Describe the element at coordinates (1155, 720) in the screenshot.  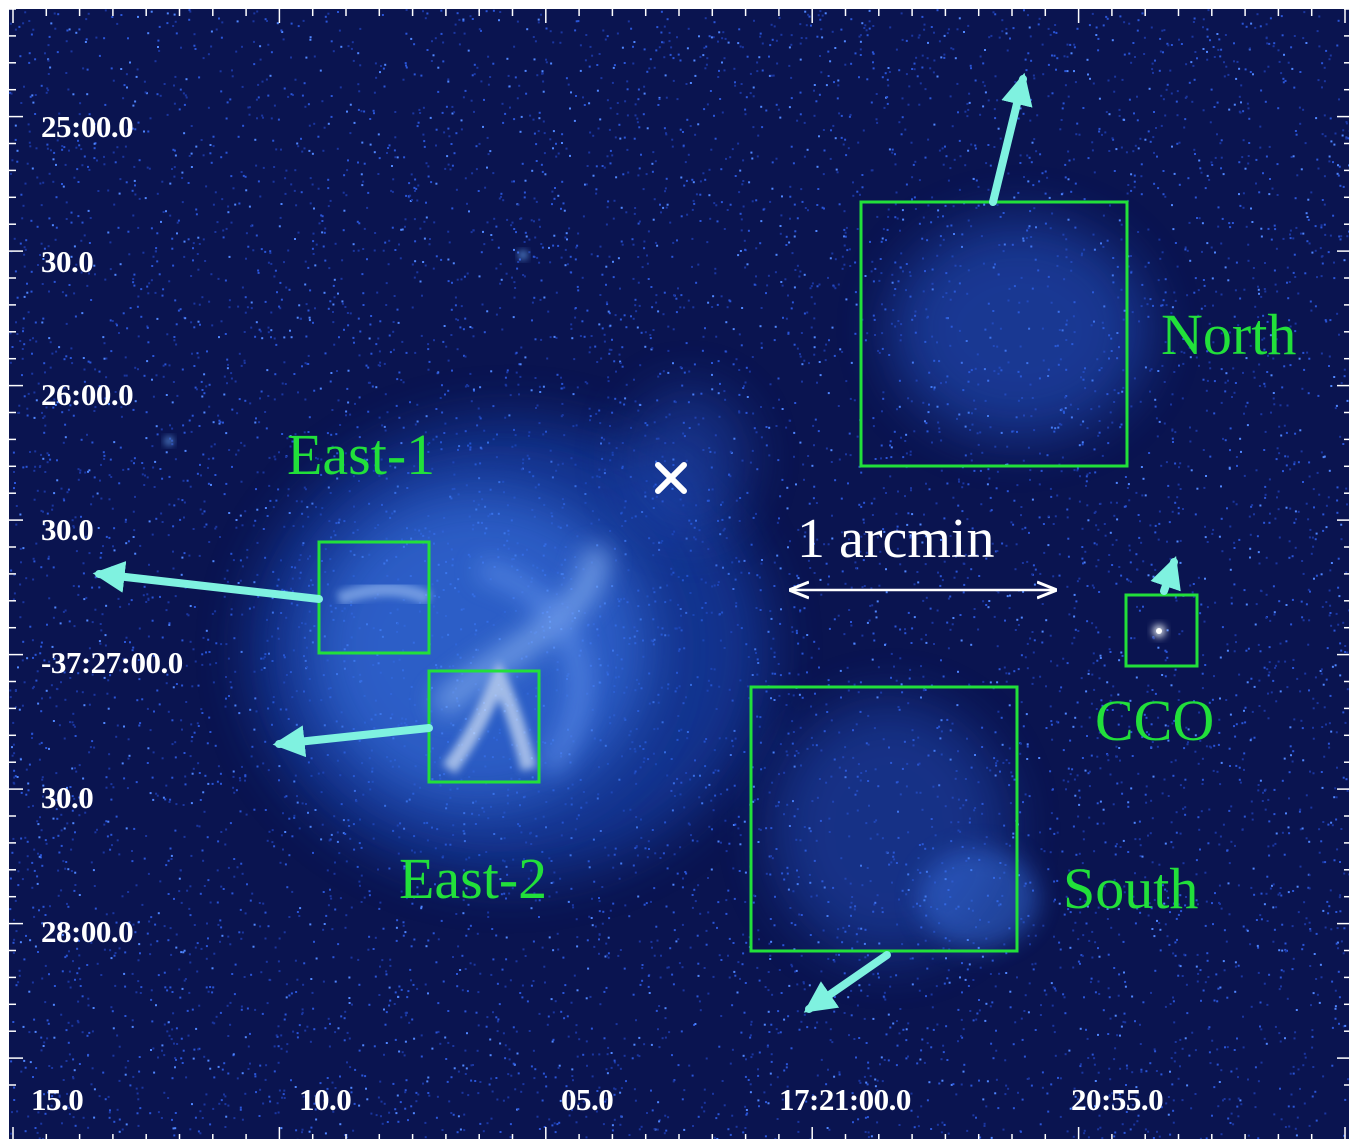
I see `cco-label: CCO` at that location.